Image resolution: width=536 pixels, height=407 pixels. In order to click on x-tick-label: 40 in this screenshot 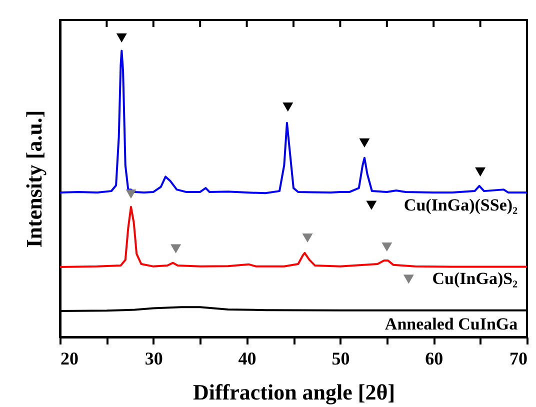, I will do `click(247, 358)`.